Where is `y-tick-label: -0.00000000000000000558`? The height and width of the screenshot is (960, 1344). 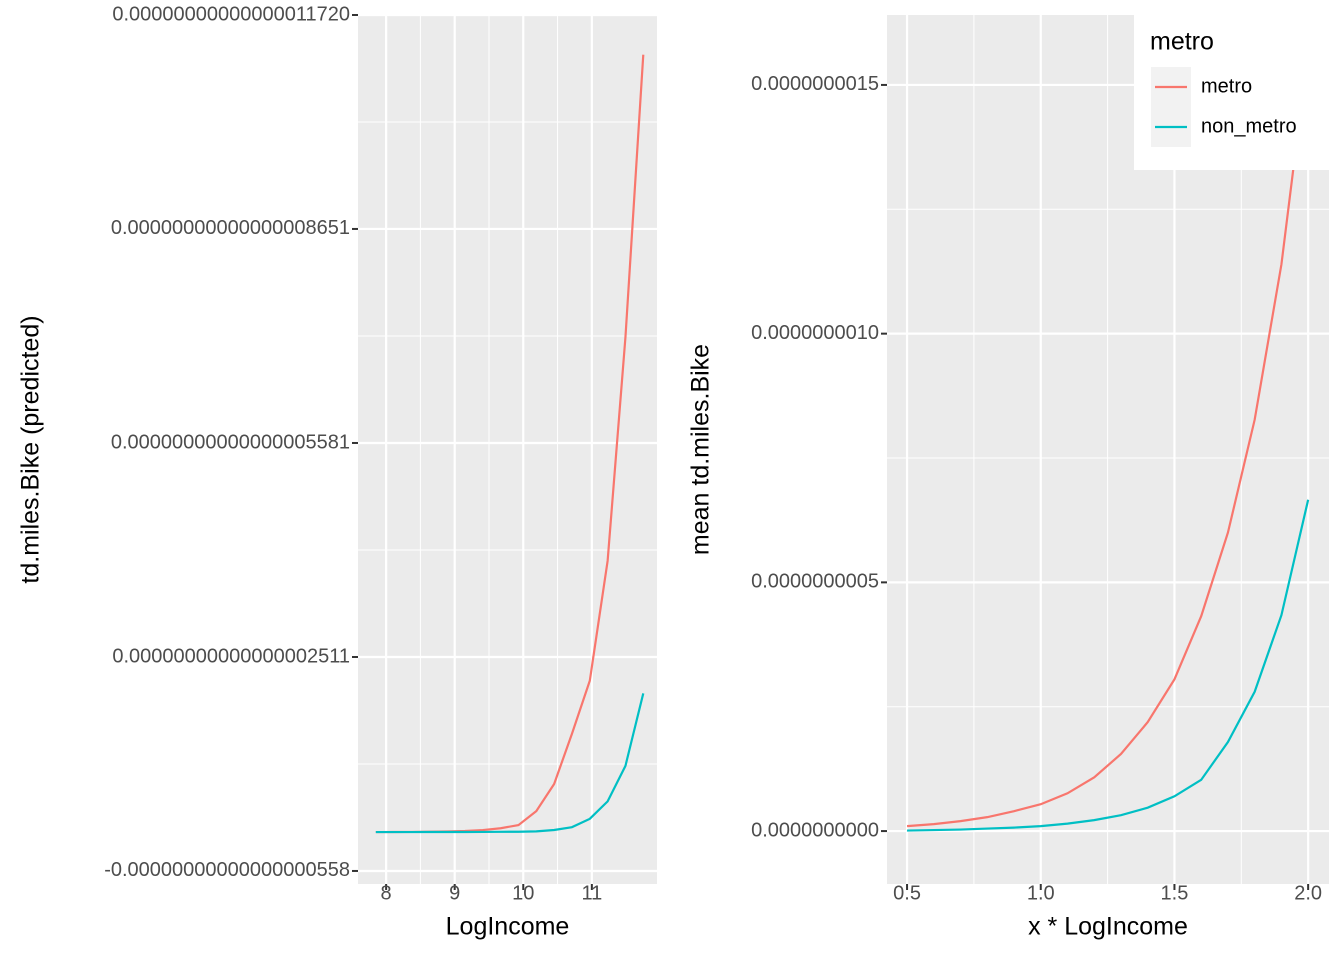
y-tick-label: -0.00000000000000000558 is located at coordinates (227, 870).